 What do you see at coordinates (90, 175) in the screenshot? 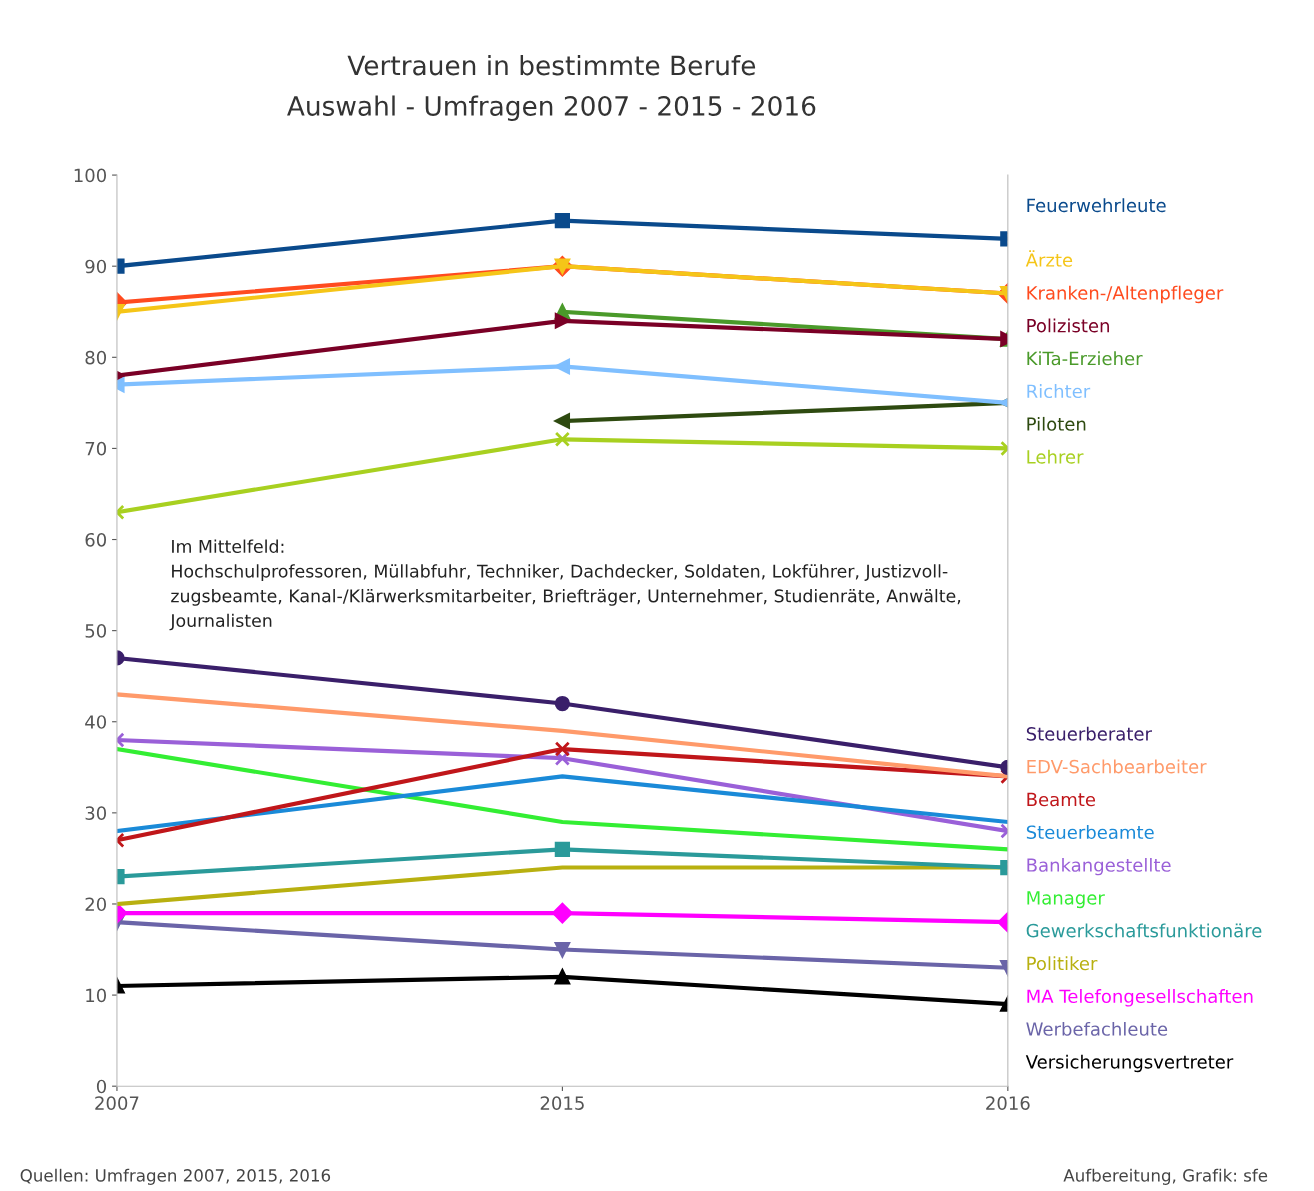
I see `y-tick-label: 100` at bounding box center [90, 175].